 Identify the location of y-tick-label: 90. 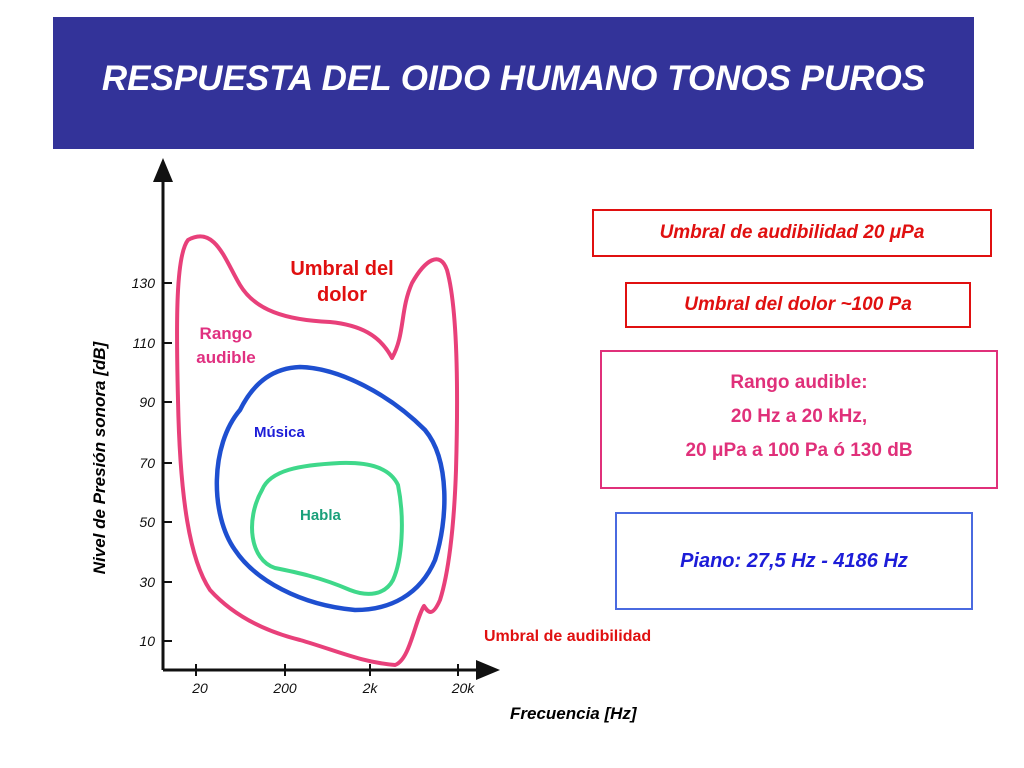
(147, 402).